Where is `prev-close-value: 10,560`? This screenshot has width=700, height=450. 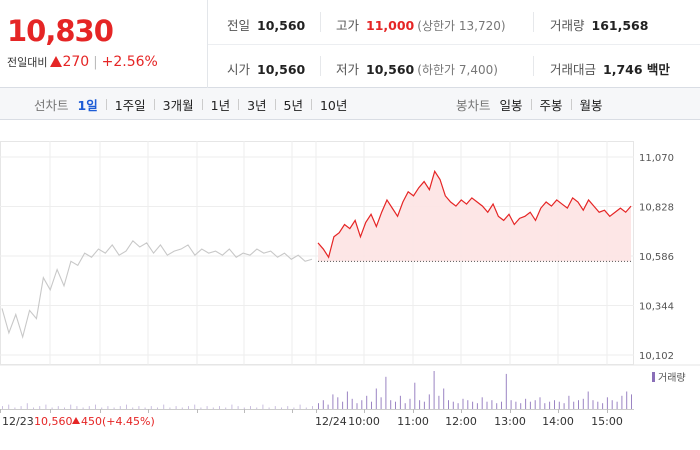
prev-close-value: 10,560 is located at coordinates (281, 25).